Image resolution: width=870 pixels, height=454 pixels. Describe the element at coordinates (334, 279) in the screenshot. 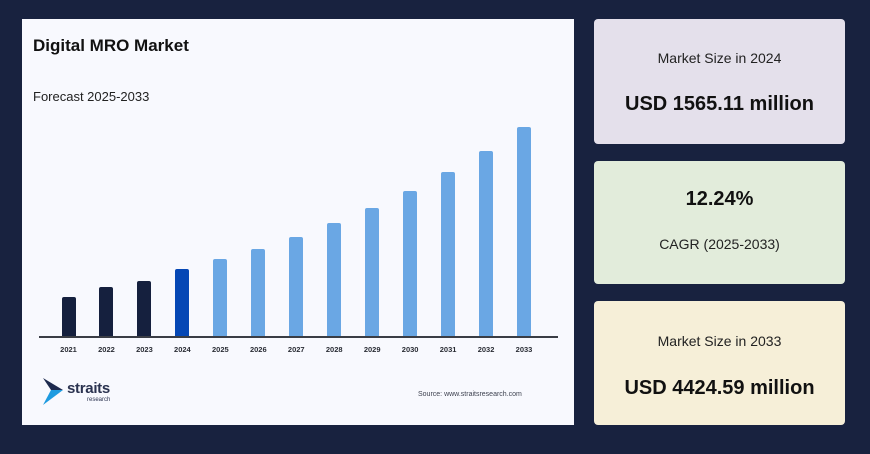

I see `bar-2028` at that location.